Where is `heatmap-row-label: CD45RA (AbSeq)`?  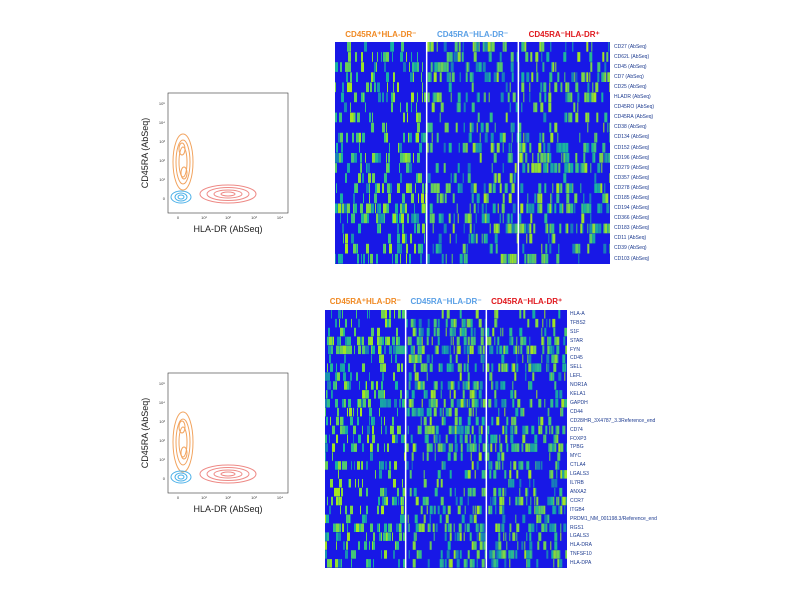 heatmap-row-label: CD45RA (AbSeq) is located at coordinates (634, 117).